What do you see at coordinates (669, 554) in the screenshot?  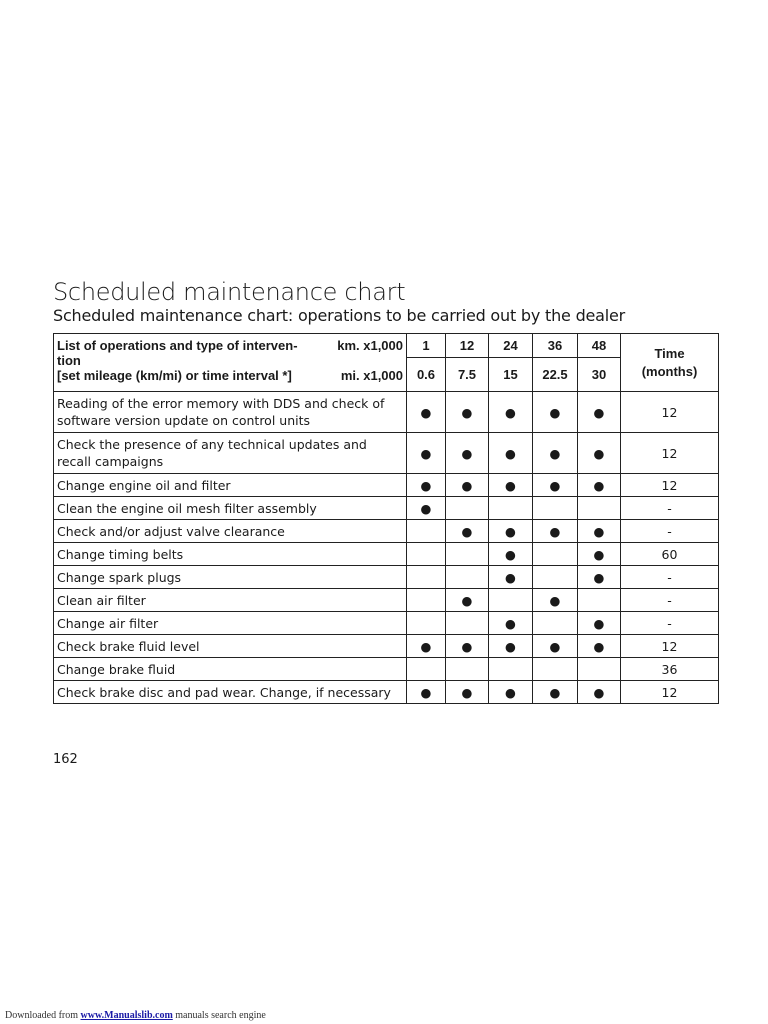 I see `time-cell: 60` at bounding box center [669, 554].